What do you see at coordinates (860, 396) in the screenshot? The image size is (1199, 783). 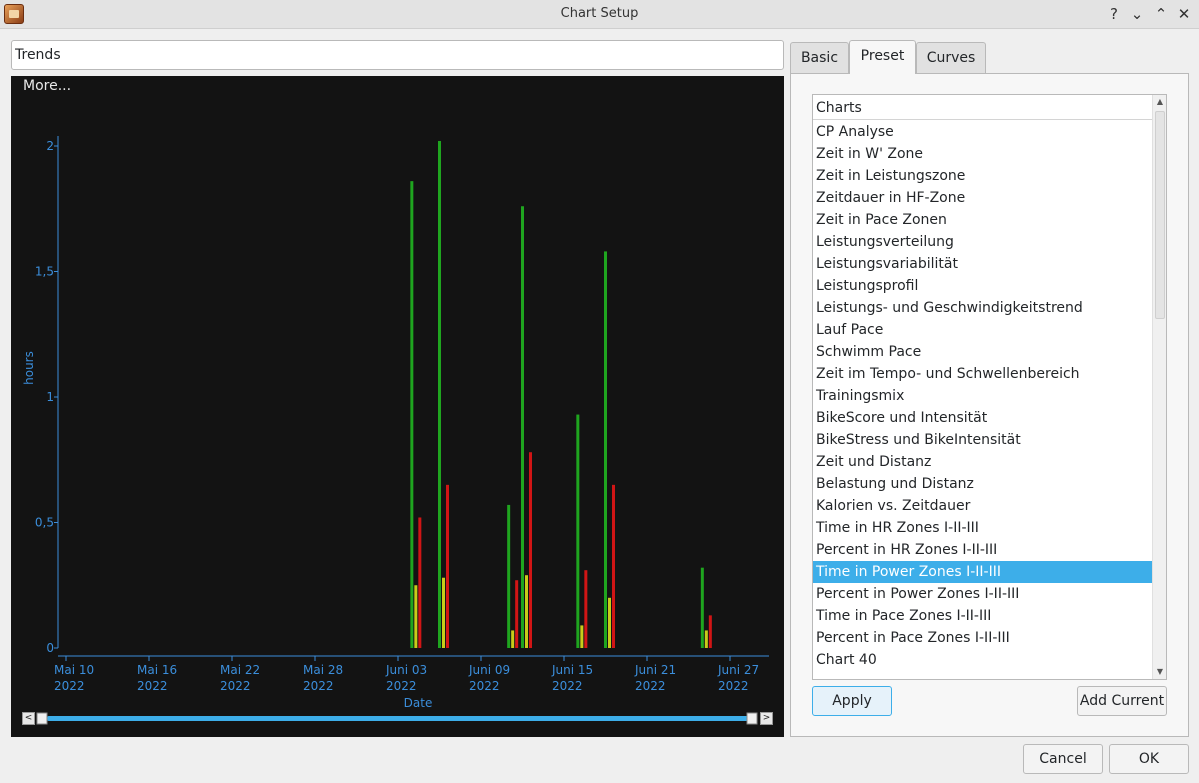 I see `list-item: Trainingsmix` at bounding box center [860, 396].